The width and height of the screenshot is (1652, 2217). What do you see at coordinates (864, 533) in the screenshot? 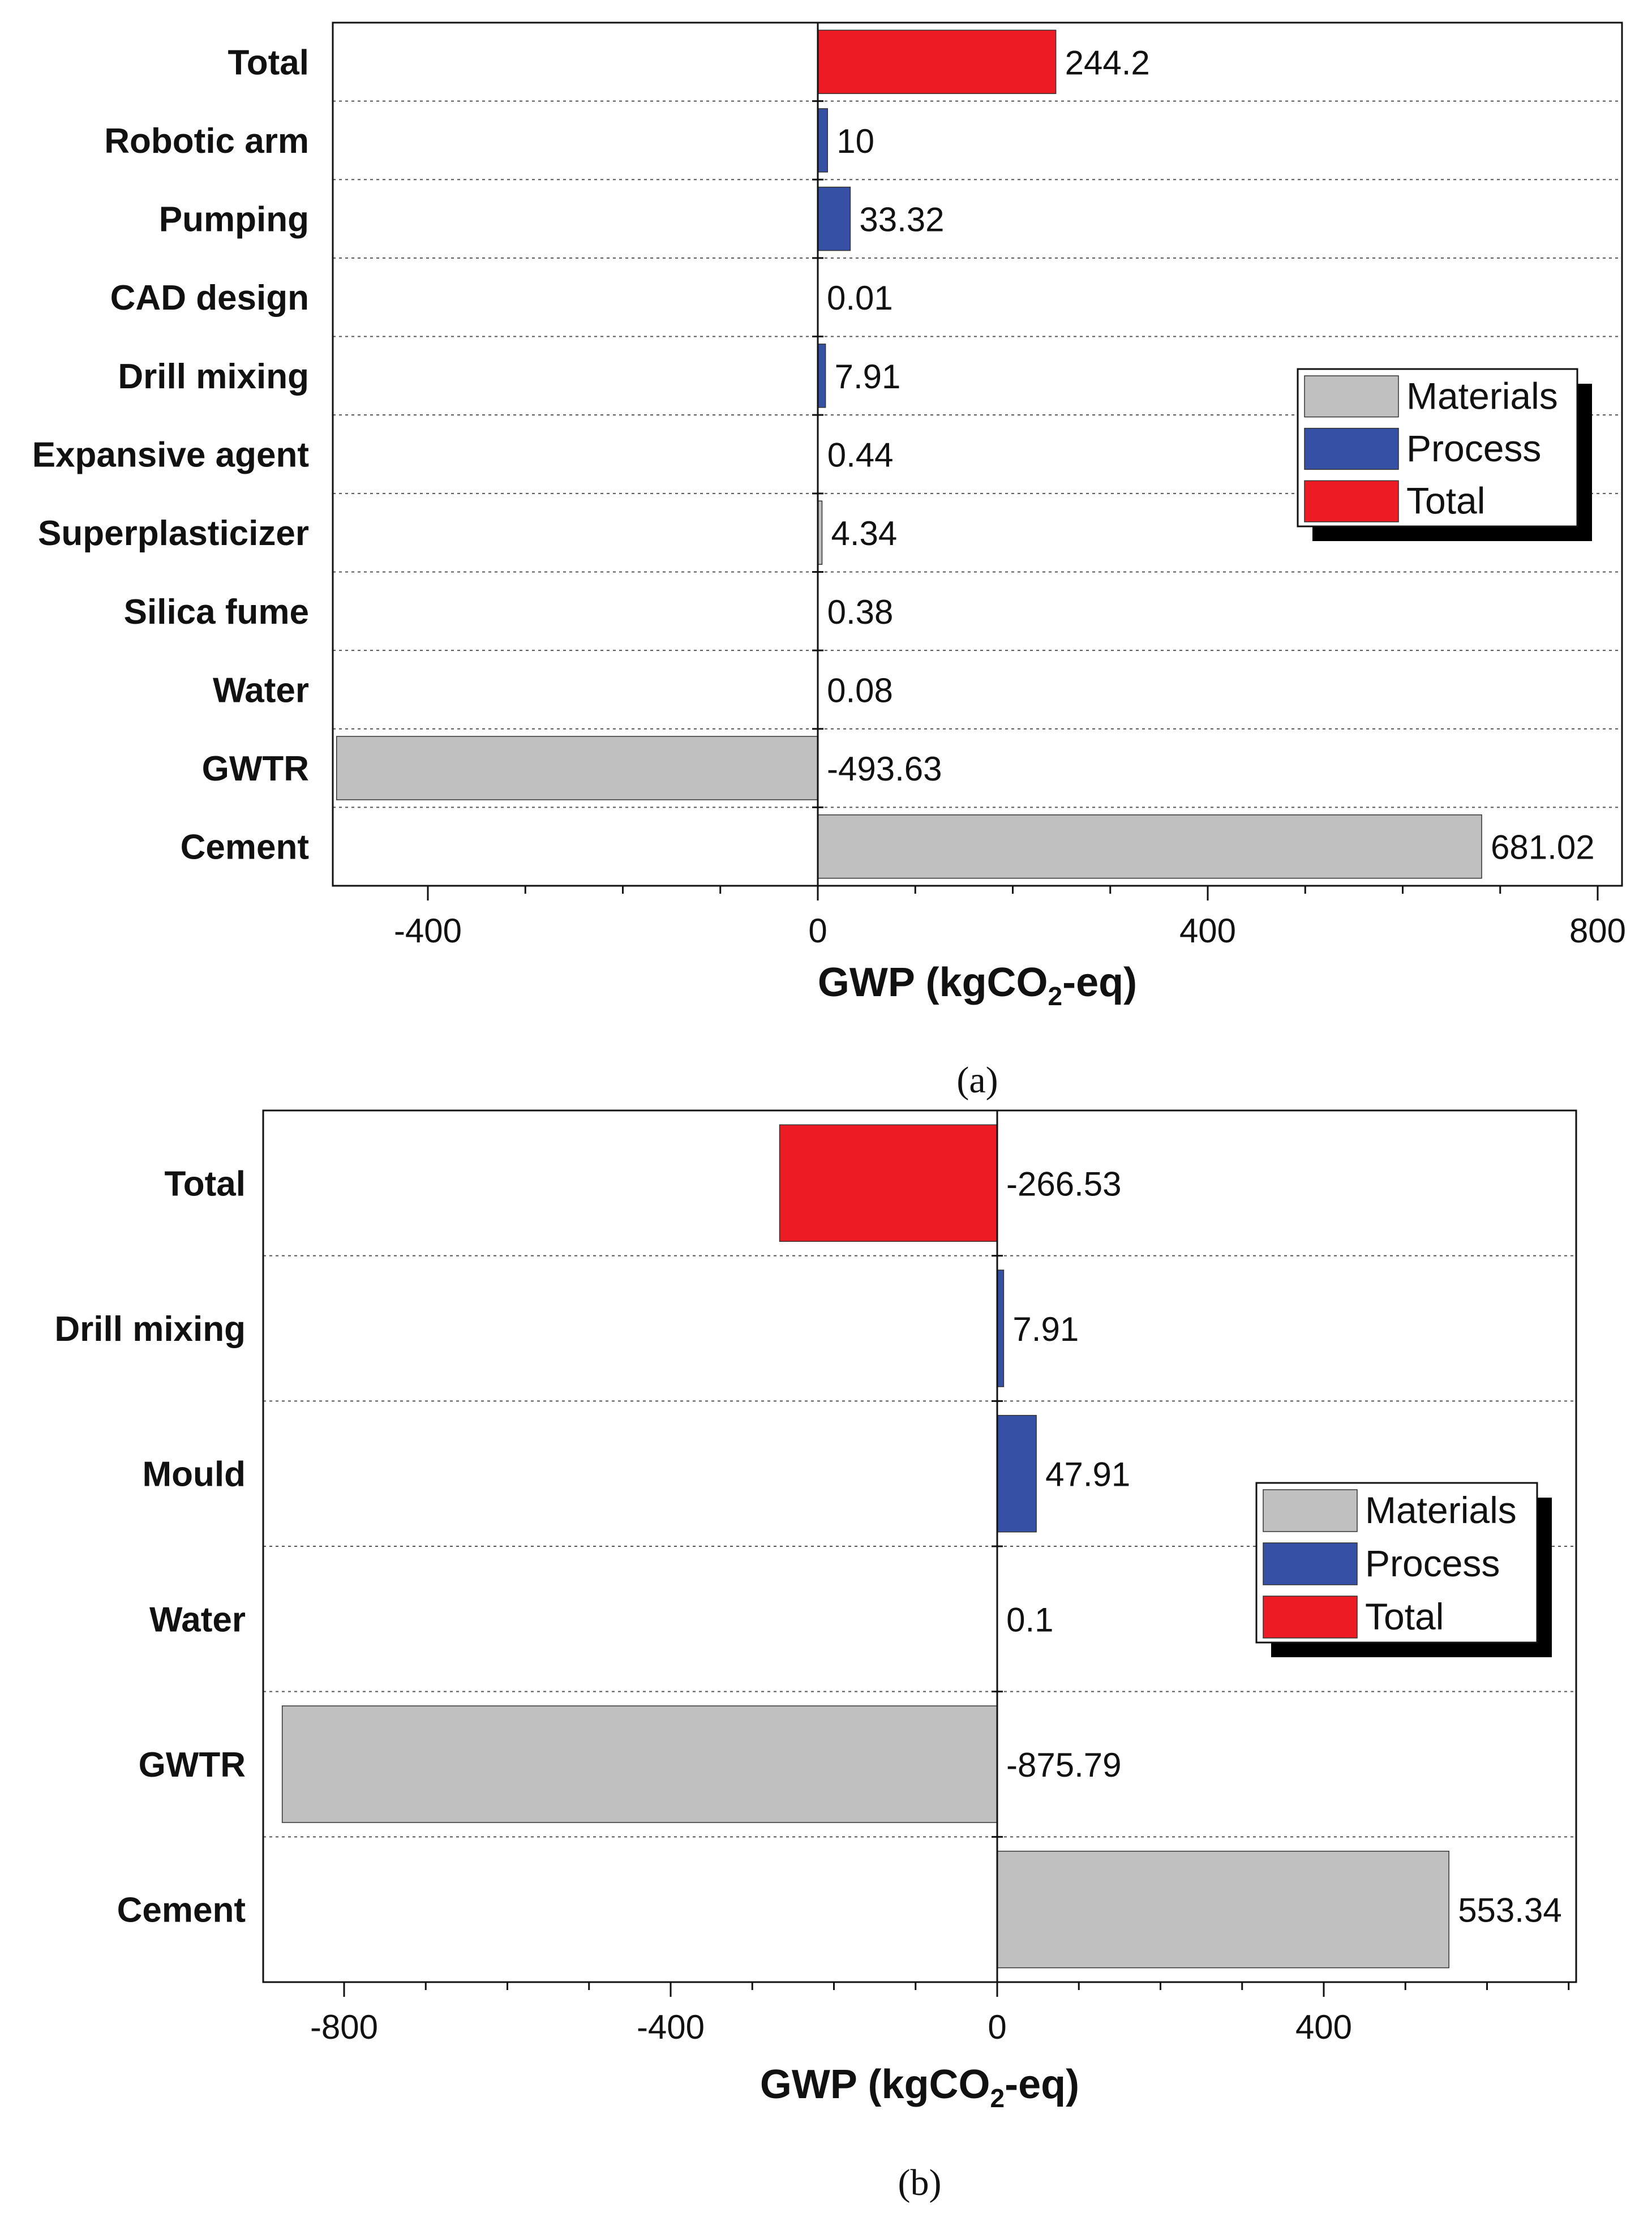
I see `data-label: 4.34` at bounding box center [864, 533].